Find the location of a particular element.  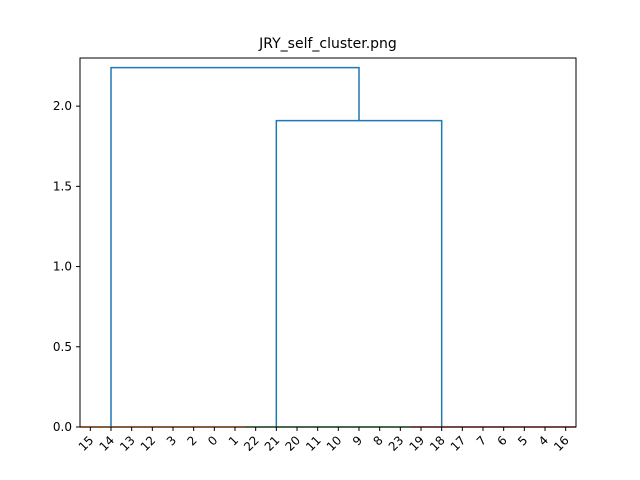

y-tick-label: 1.5 is located at coordinates (62, 186).